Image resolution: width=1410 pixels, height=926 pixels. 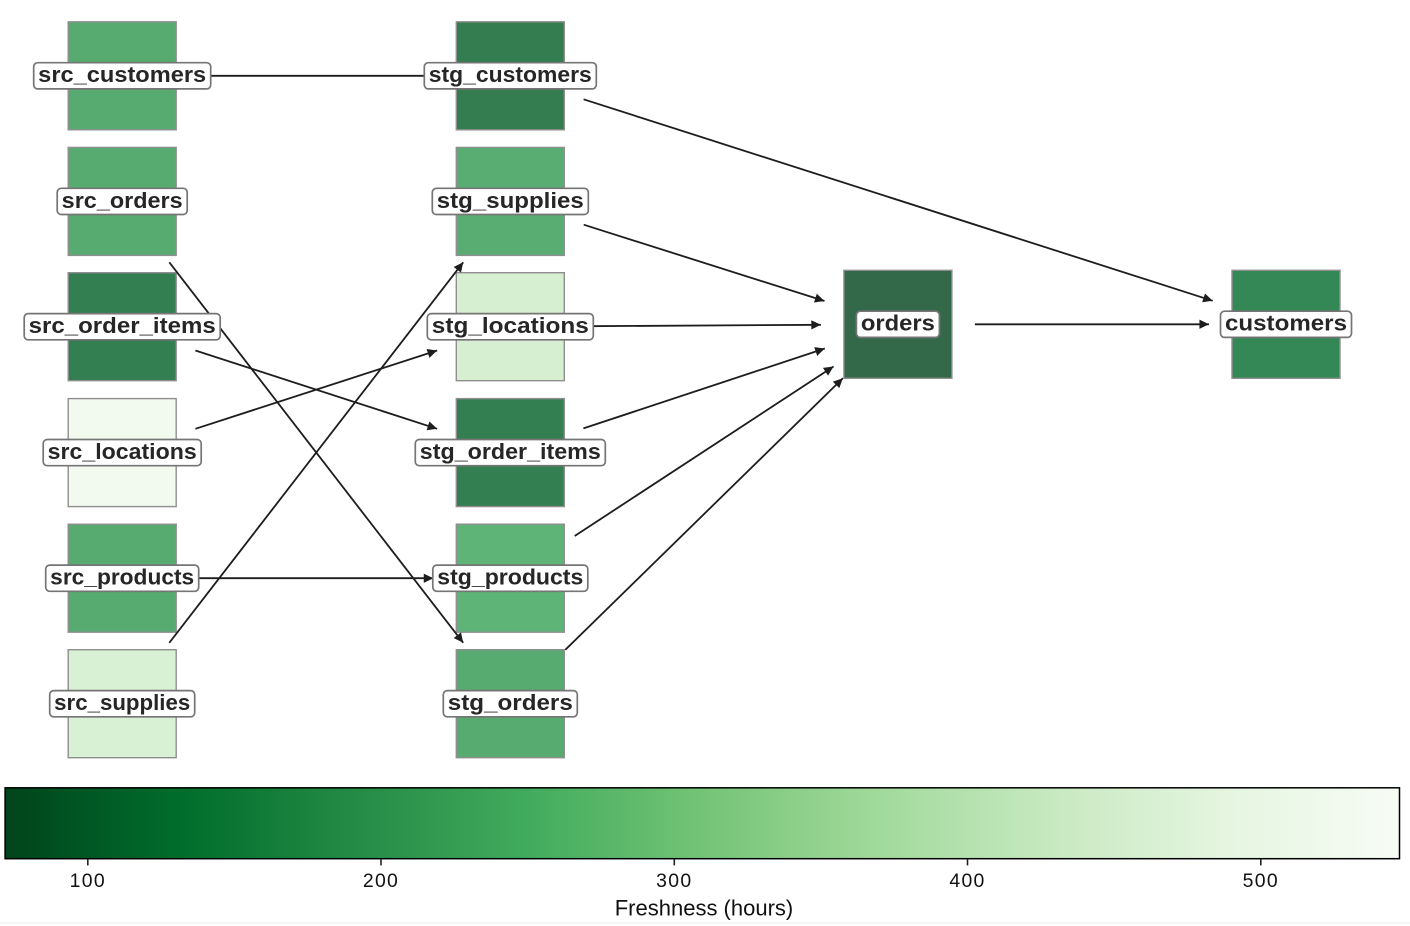 What do you see at coordinates (510, 577) in the screenshot?
I see `svg-text: stg_products` at bounding box center [510, 577].